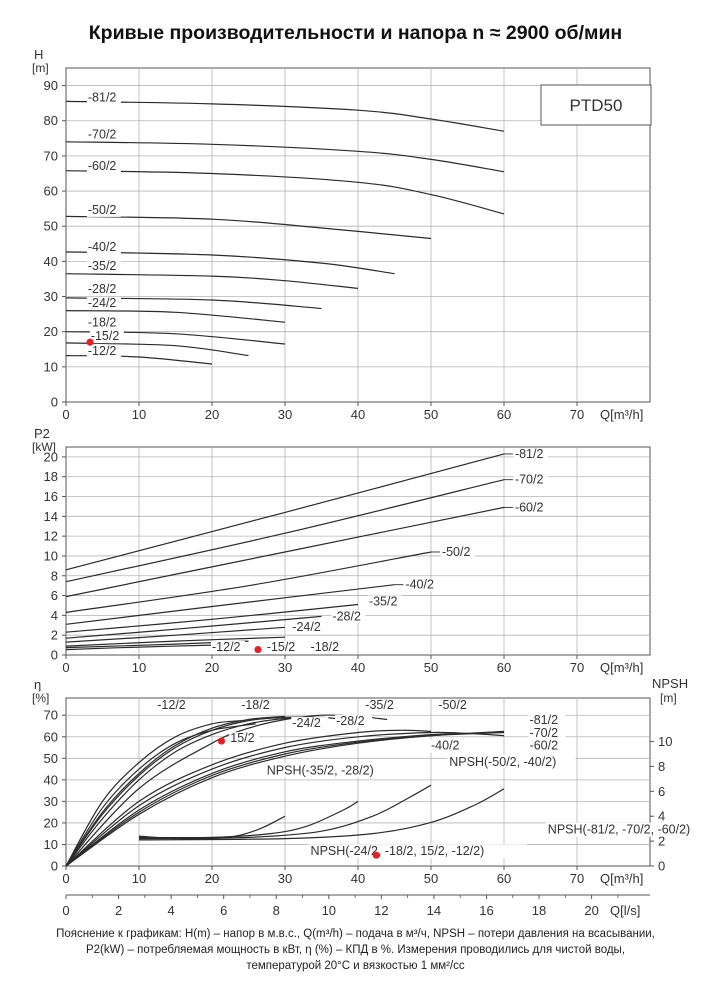 This screenshot has height=1000, width=711. I want to click on npsh-y-tick-label: 0, so click(661, 866).